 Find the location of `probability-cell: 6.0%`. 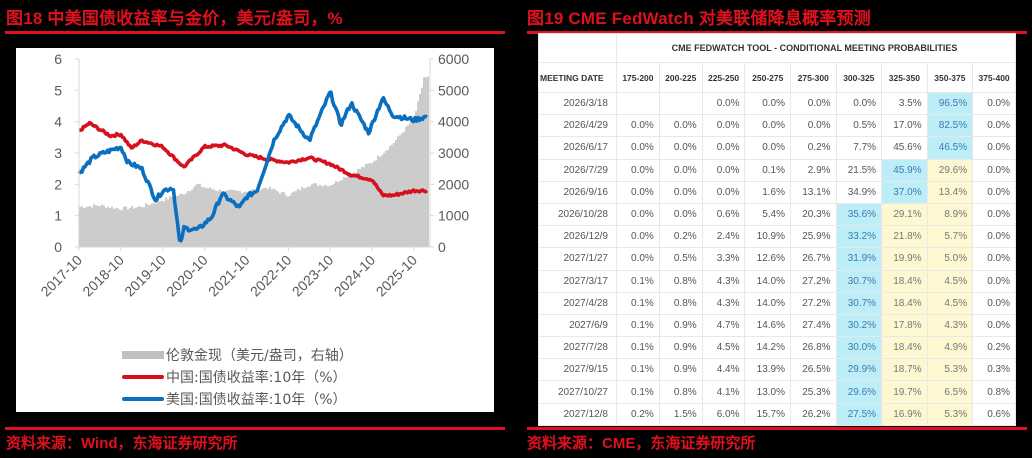

probability-cell: 6.0% is located at coordinates (723, 414).